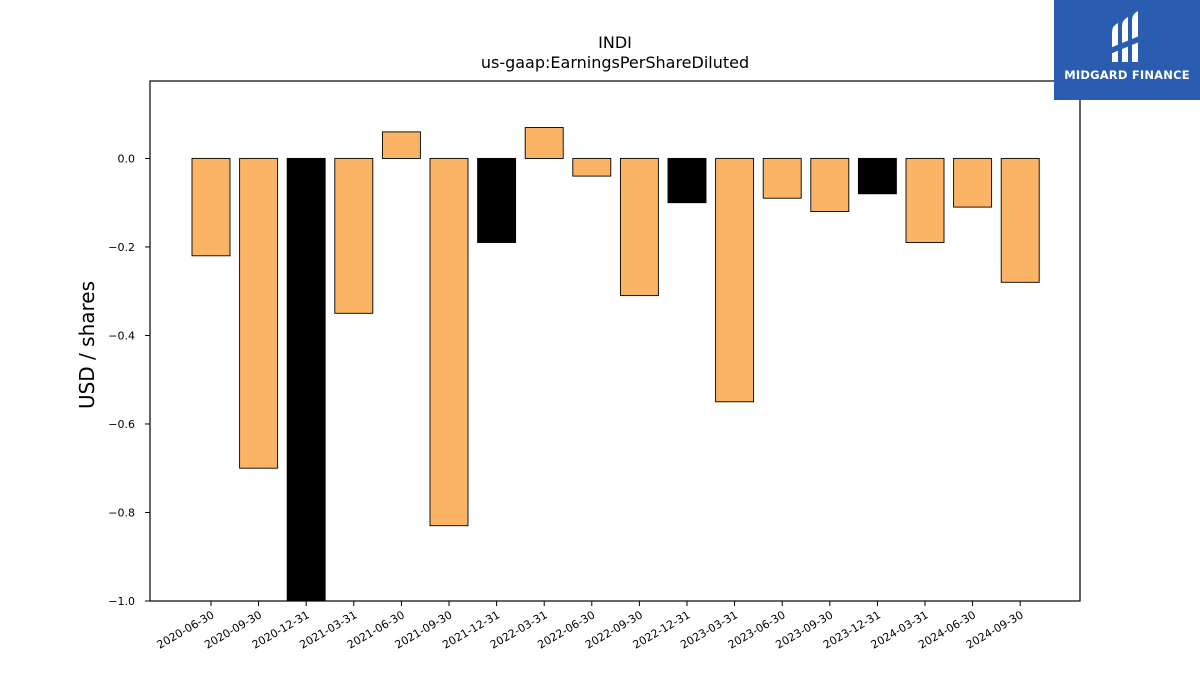  Describe the element at coordinates (121, 601) in the screenshot. I see `y-tick-label: −1.0` at that location.